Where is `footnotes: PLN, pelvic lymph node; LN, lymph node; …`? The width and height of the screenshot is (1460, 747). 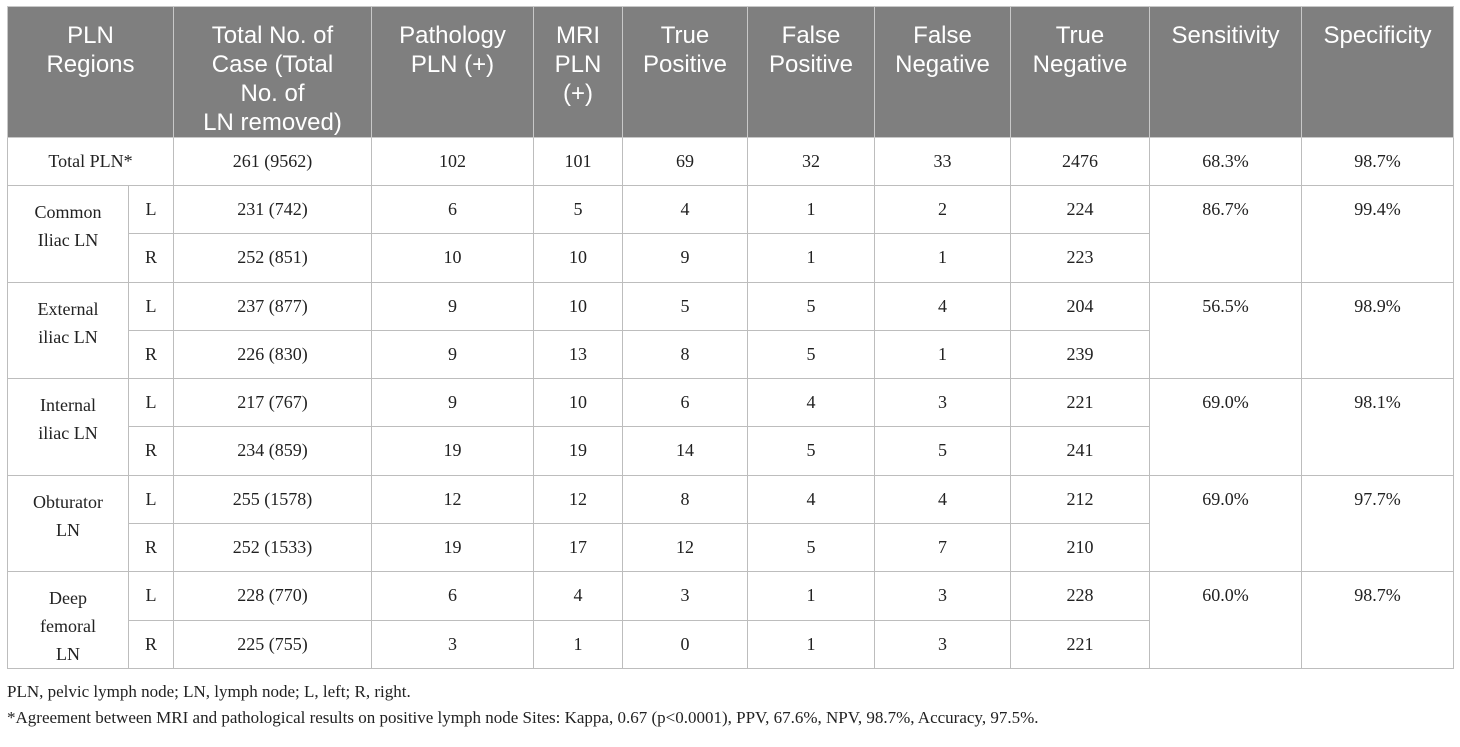 footnotes: PLN, pelvic lymph node; LN, lymph node; … is located at coordinates (730, 705).